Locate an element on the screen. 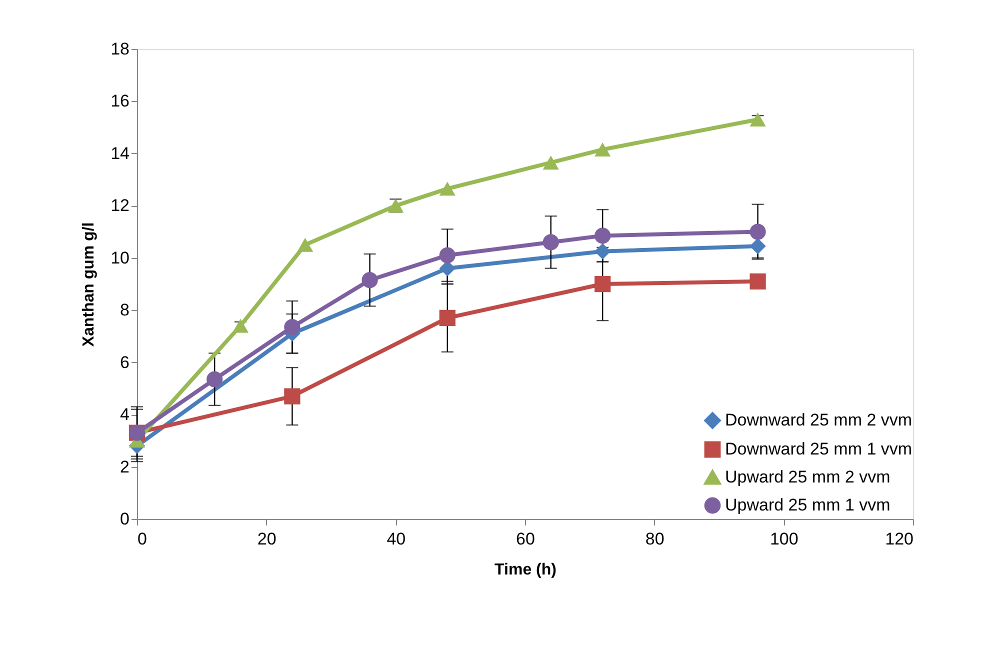  y-tick-label: 18 is located at coordinates (120, 49).